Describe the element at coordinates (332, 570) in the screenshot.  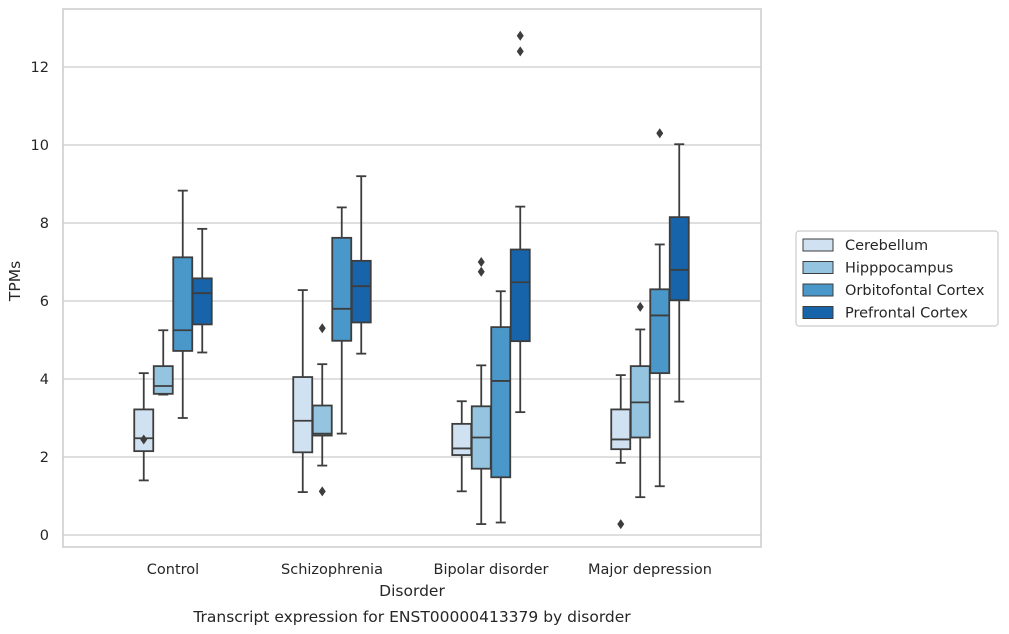
I see `x-tick-label: Schizophrenia` at that location.